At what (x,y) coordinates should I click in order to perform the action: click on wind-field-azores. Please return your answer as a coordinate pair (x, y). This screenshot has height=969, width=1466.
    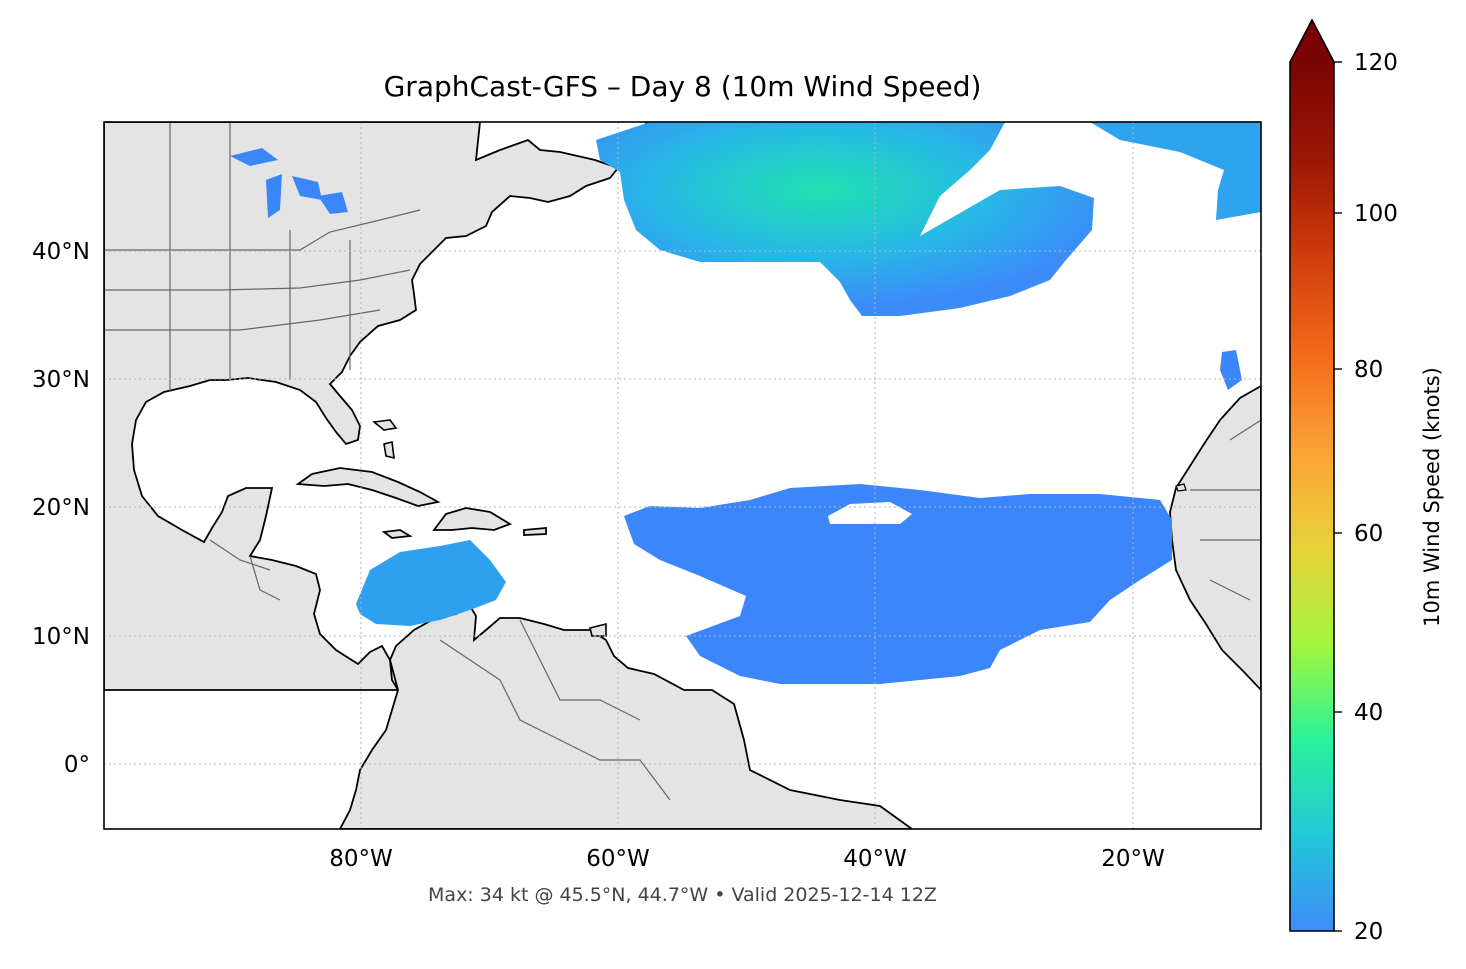
    Looking at the image, I should click on (1231, 370).